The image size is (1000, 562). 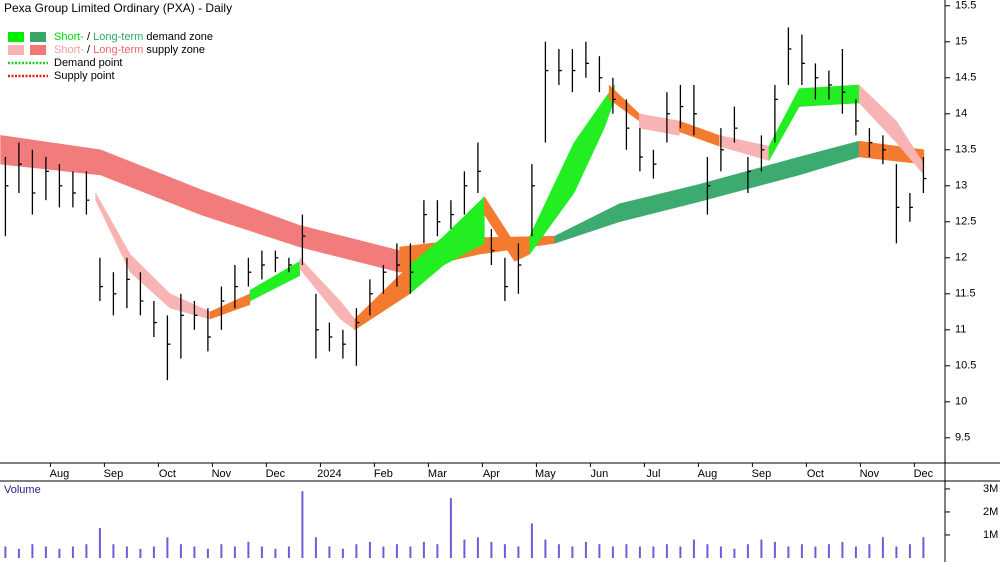 What do you see at coordinates (961, 258) in the screenshot?
I see `y-tick-label: 12` at bounding box center [961, 258].